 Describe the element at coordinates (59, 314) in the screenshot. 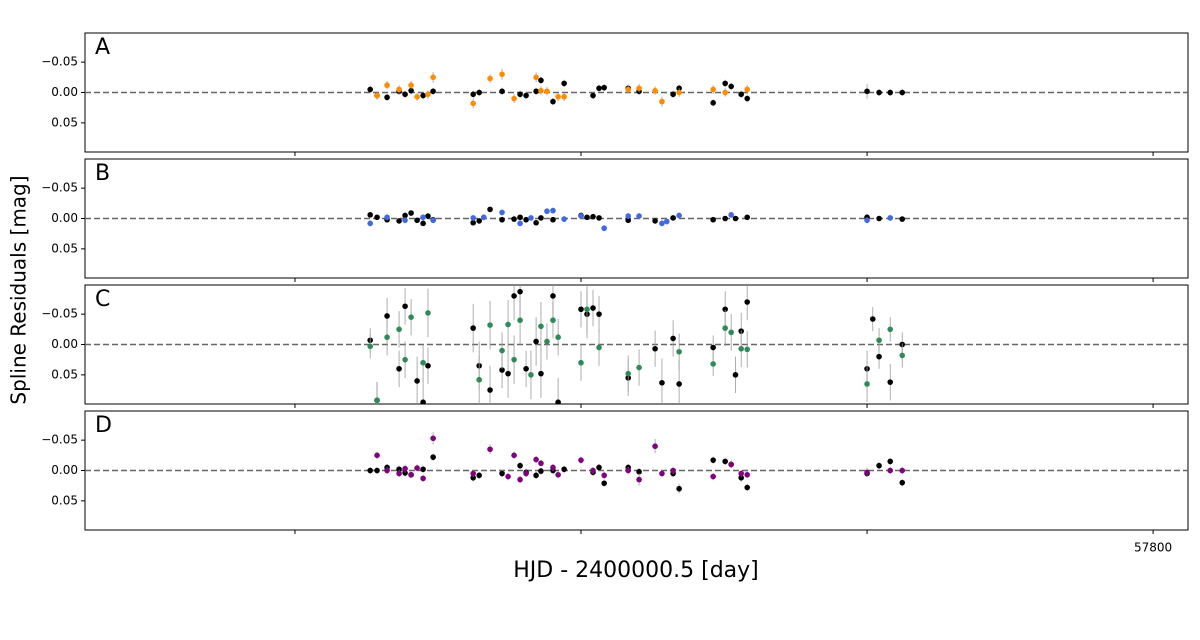

I see `y-tick-label: −0.05` at that location.